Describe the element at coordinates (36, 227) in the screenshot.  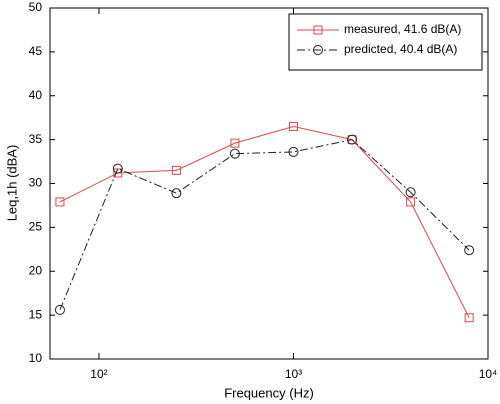
I see `y-tick-label: 25` at that location.